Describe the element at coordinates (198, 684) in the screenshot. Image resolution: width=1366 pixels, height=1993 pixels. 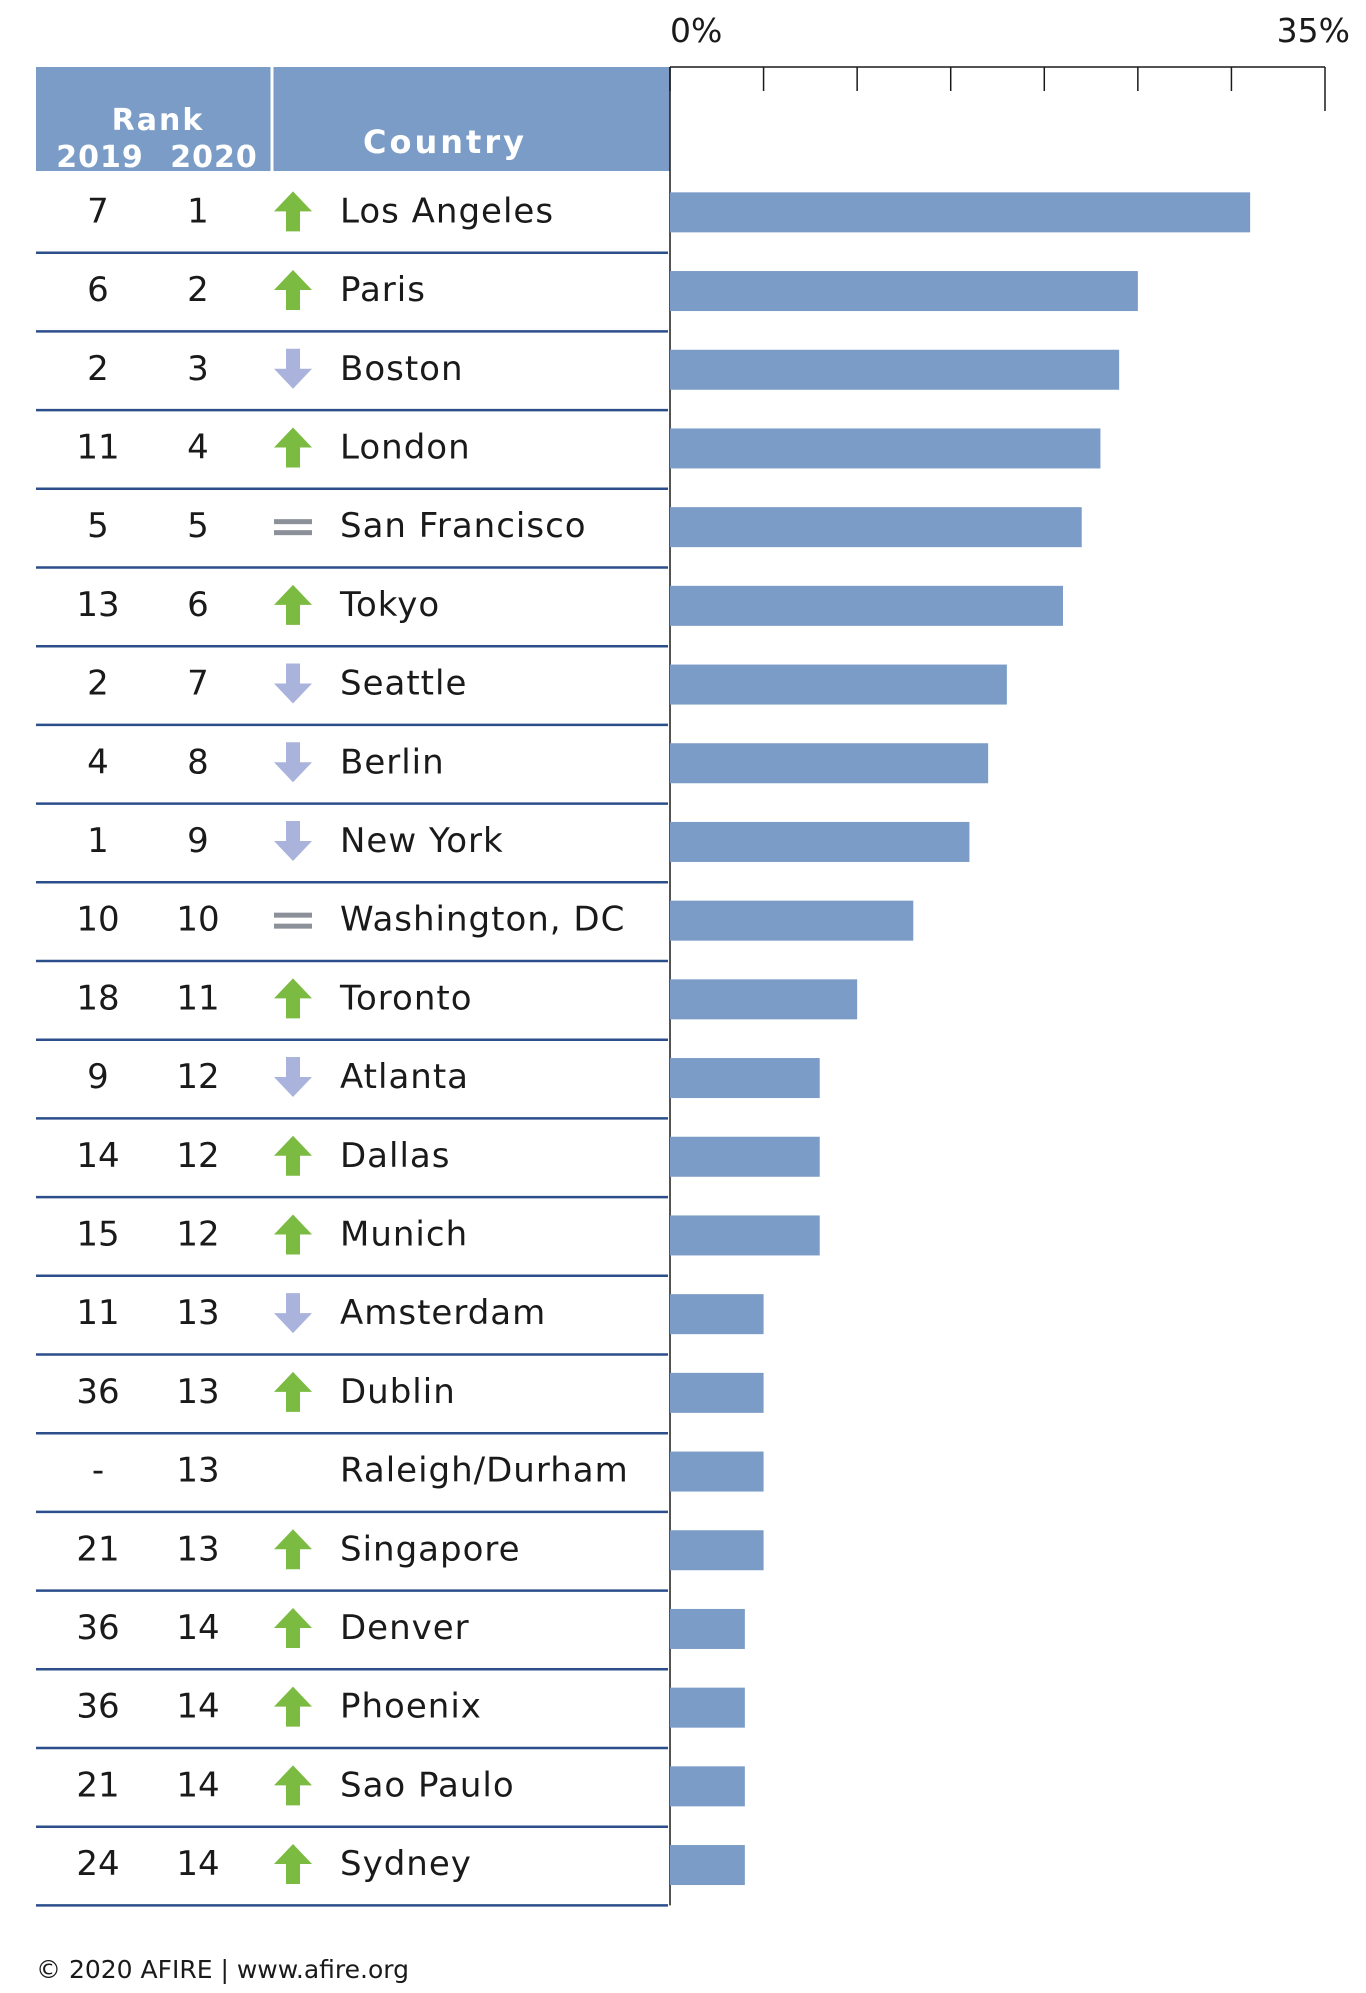
I see `rank-2020-cell: 7` at that location.